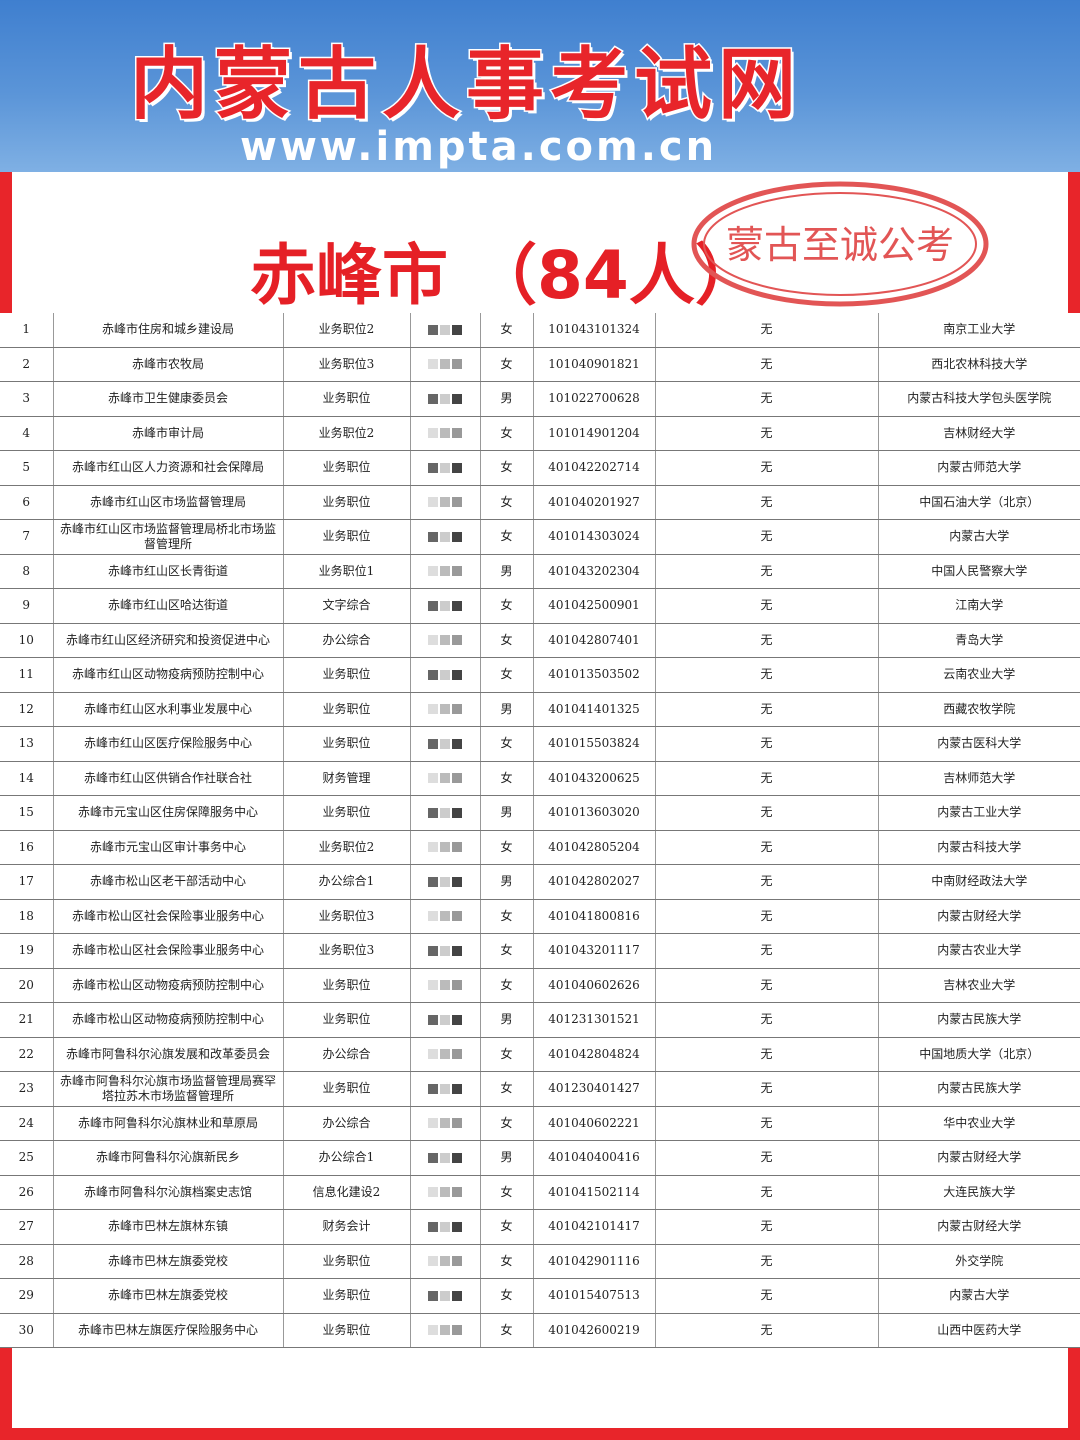  I want to click on exam-id-cell: 401043200625, so click(594, 778).